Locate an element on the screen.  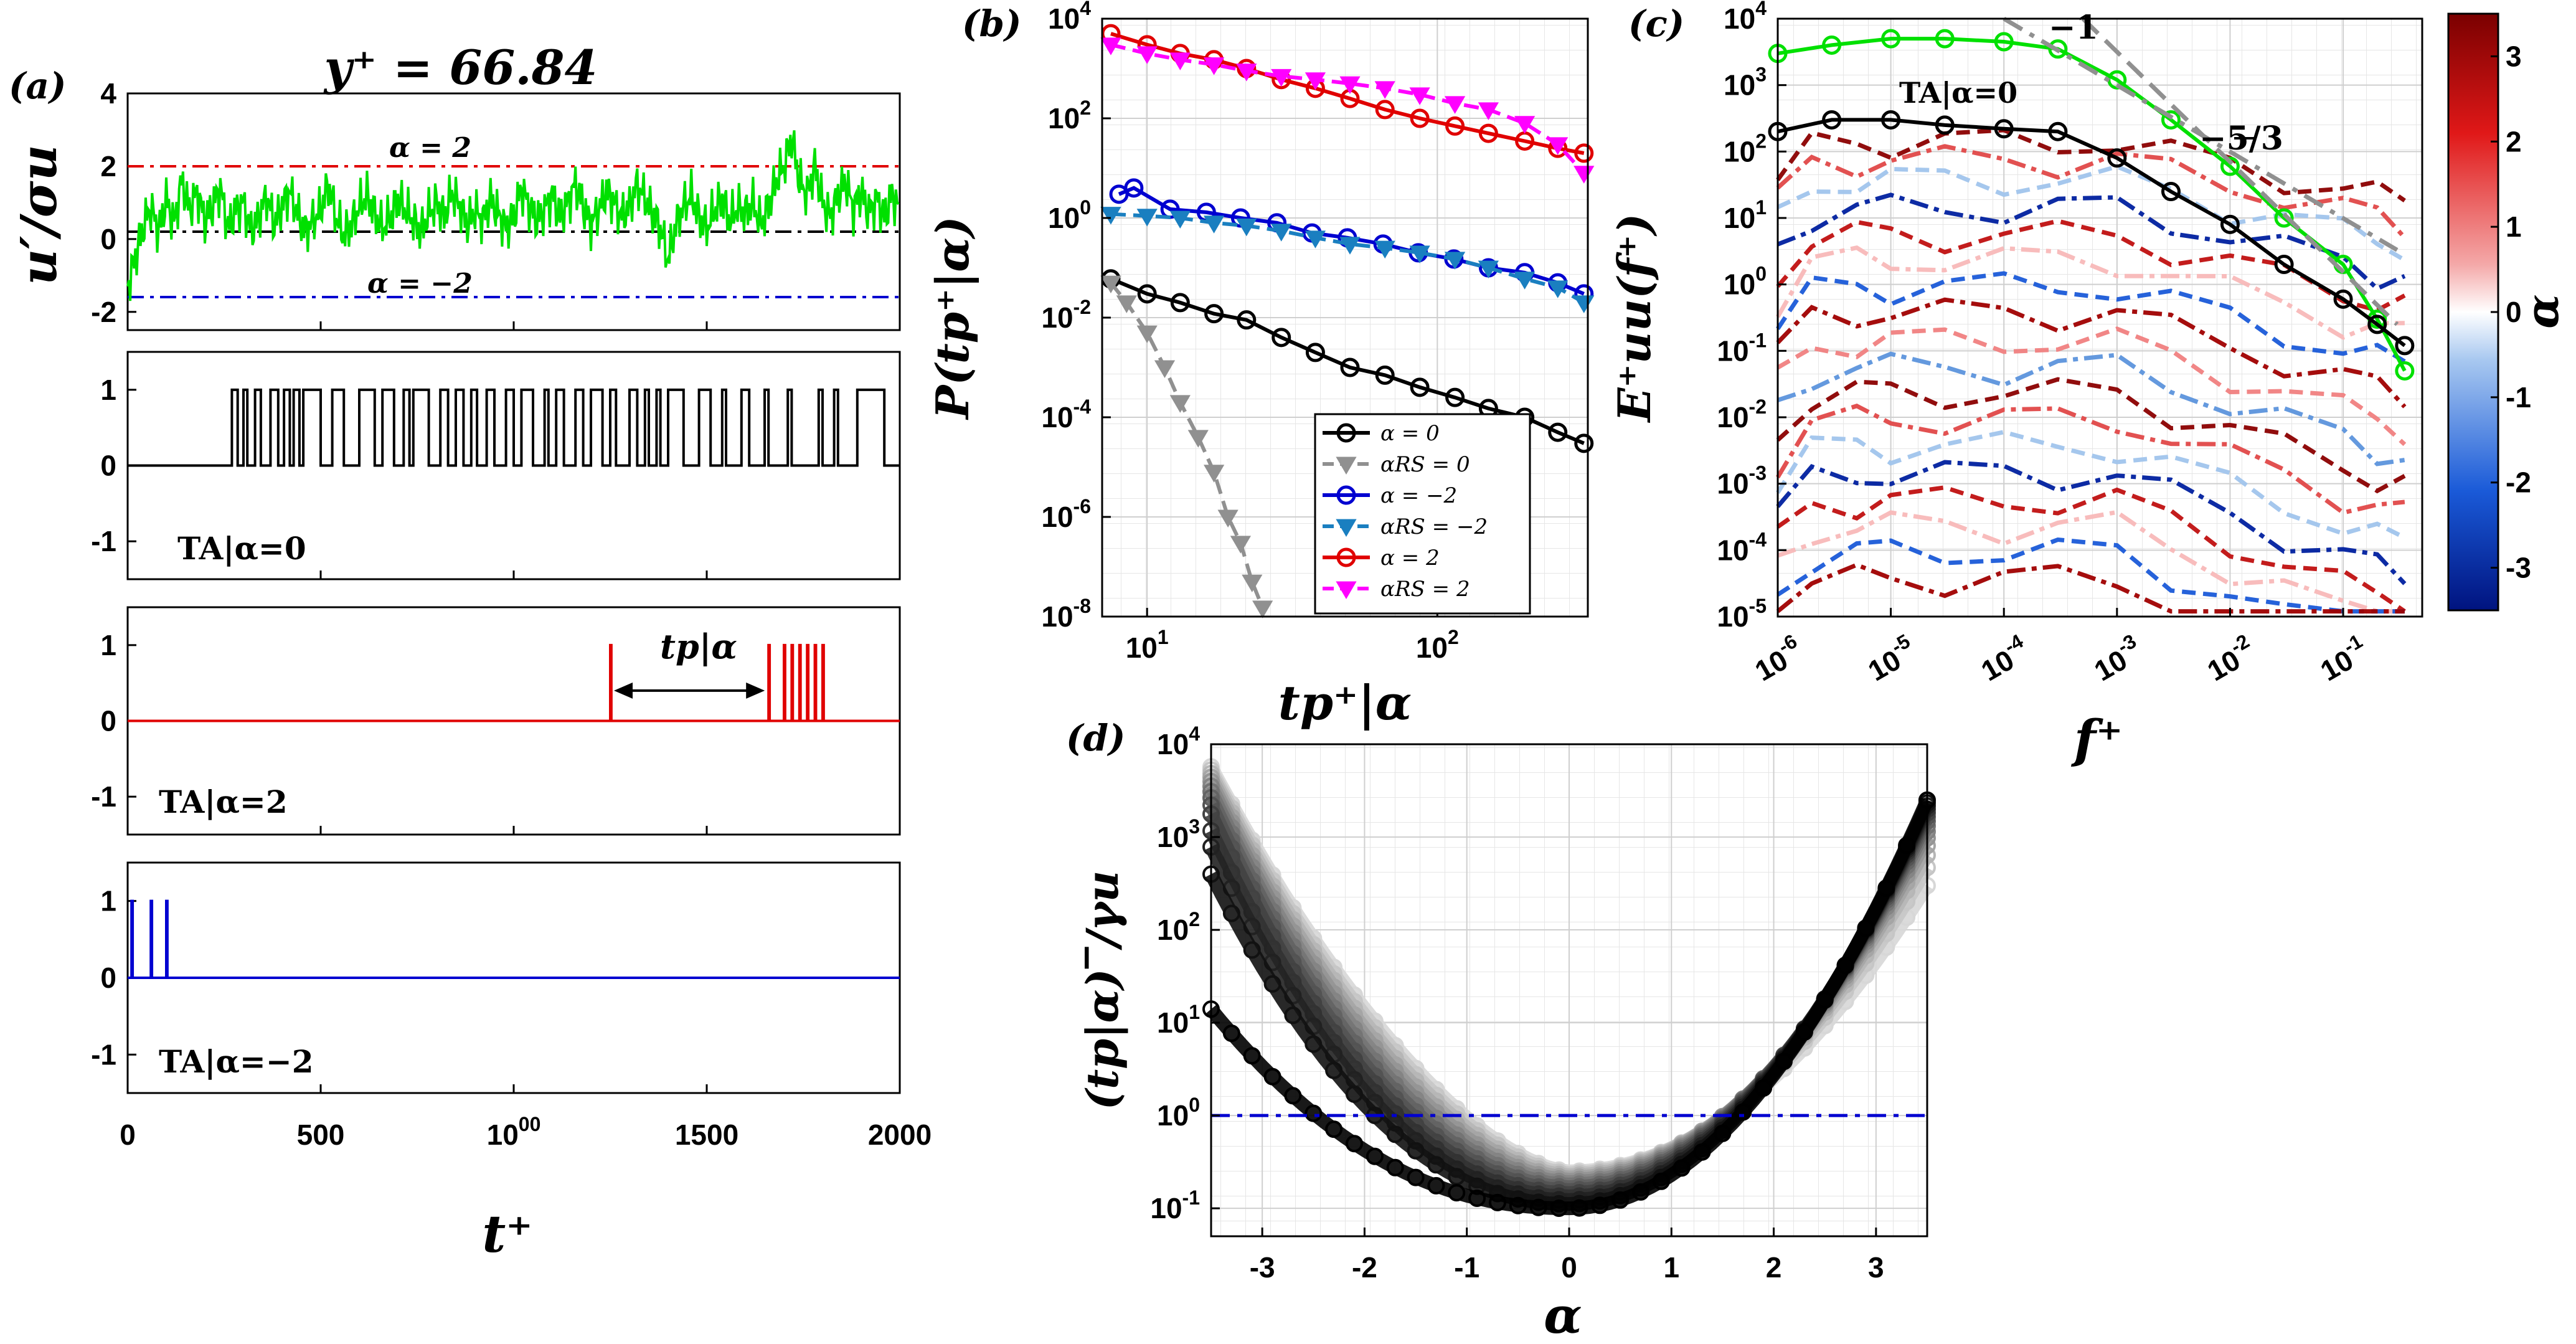
ytick-label: 10⁻⁶ is located at coordinates (1066, 514).